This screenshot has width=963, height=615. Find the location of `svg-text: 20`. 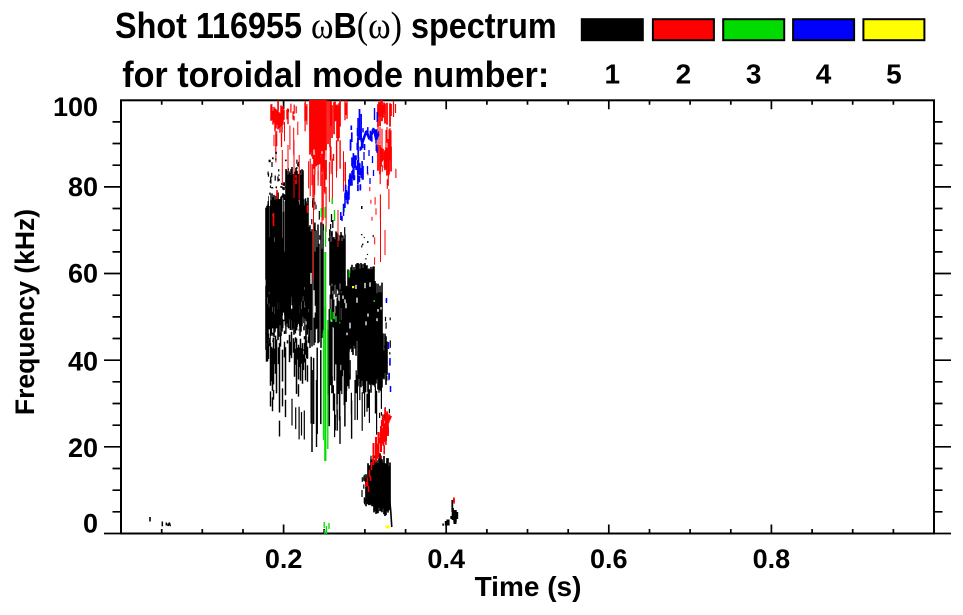

svg-text: 20 is located at coordinates (83, 448).